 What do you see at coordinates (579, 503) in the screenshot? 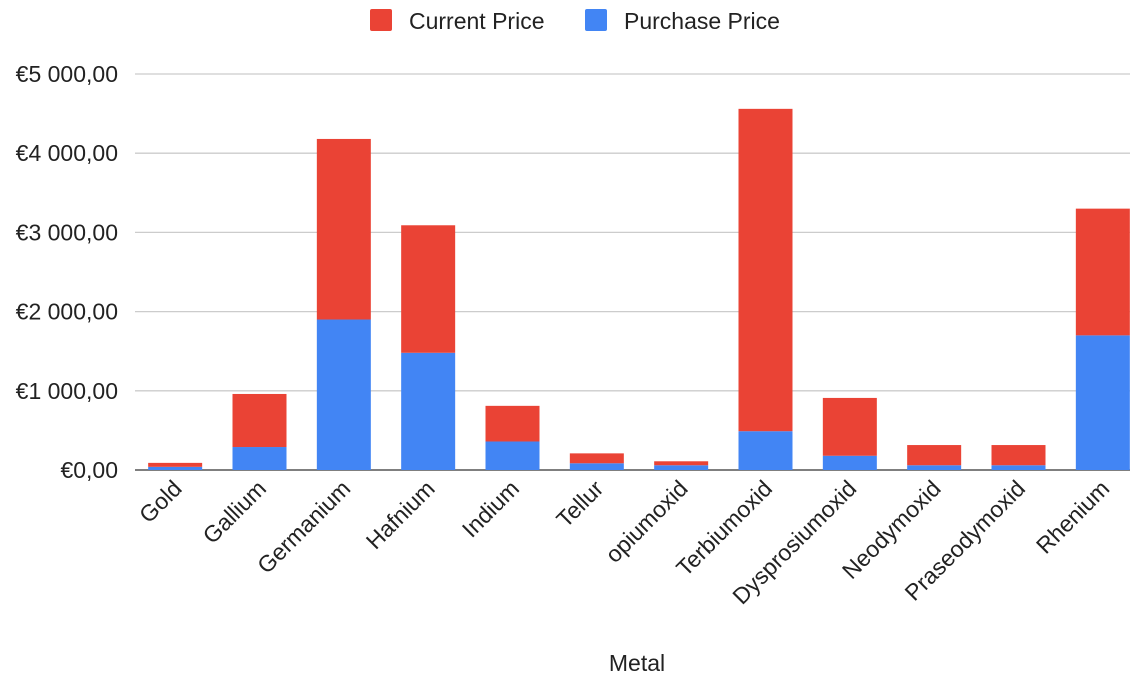
I see `x-tick-label-tellur: Tellur` at bounding box center [579, 503].